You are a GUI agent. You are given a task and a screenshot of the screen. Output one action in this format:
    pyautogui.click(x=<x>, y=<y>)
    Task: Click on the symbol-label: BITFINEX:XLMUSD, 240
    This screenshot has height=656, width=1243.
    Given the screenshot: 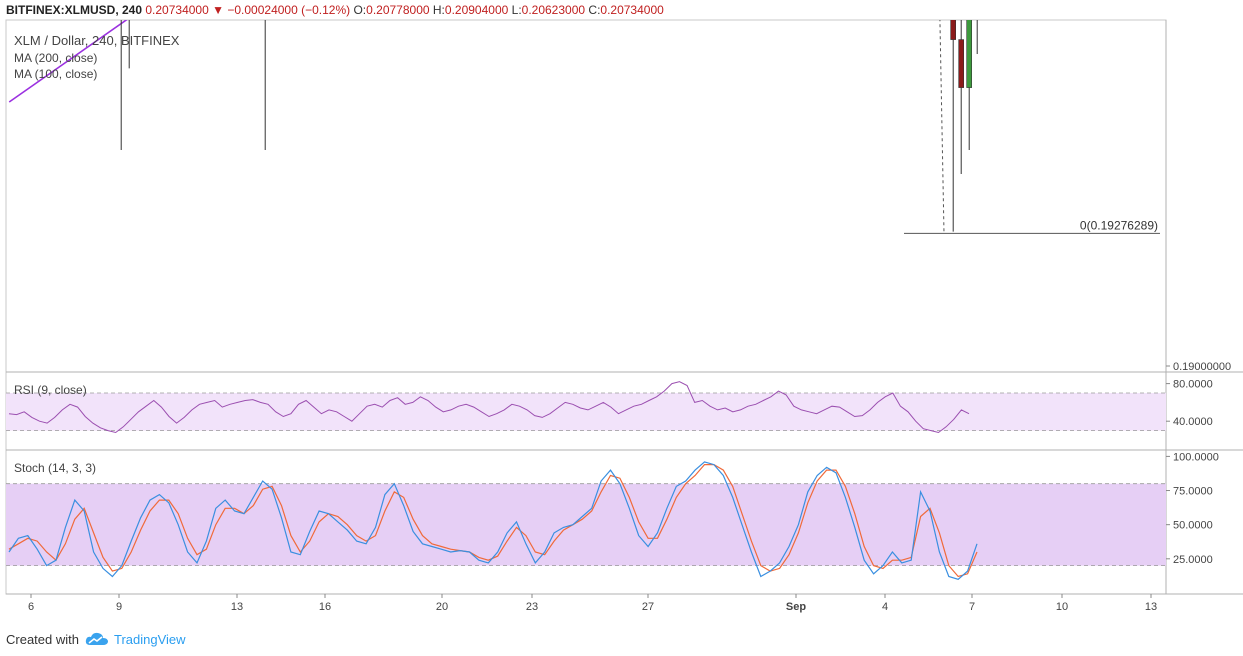 What is the action you would take?
    pyautogui.click(x=74, y=10)
    